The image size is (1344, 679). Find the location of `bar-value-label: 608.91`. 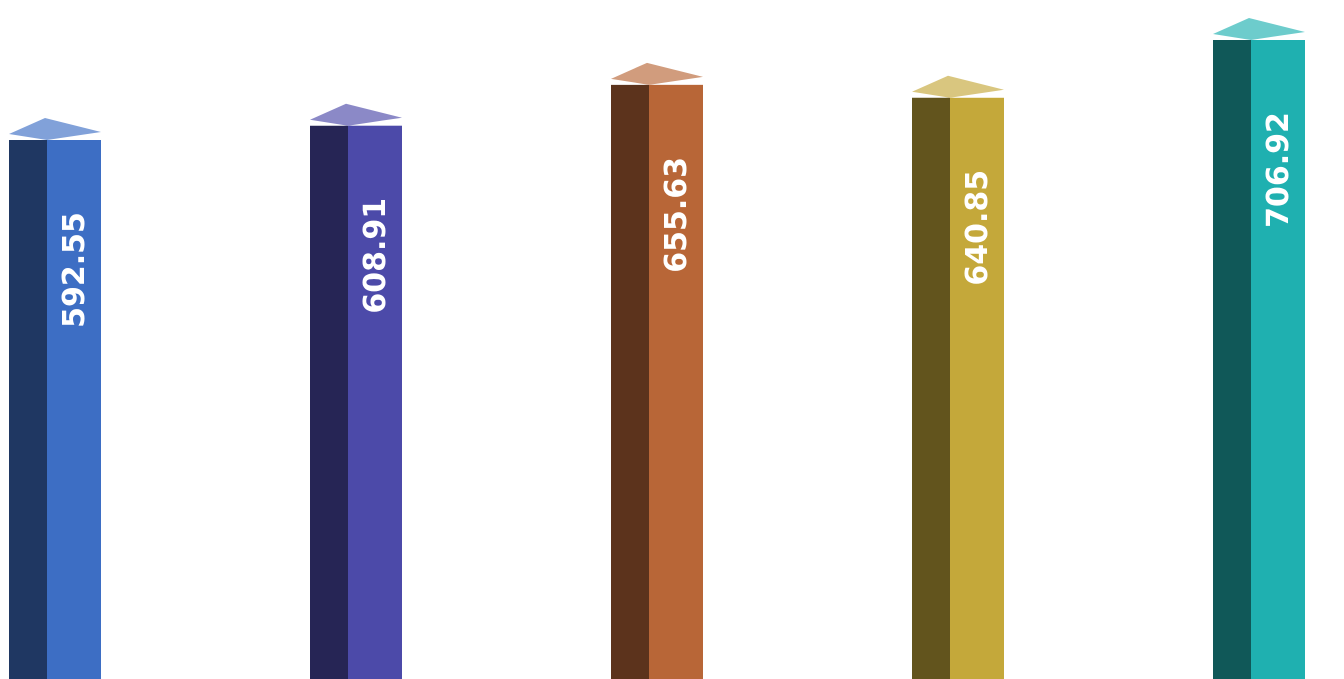

bar-value-label: 608.91 is located at coordinates (375, 256).